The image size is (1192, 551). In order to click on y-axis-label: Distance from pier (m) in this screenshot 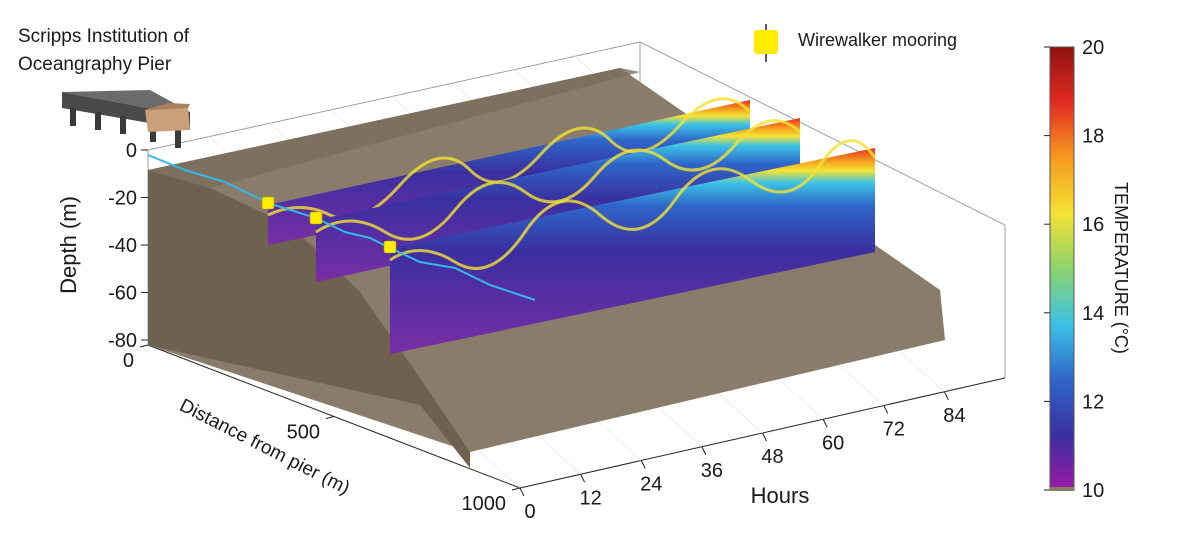, I will do `click(264, 447)`.